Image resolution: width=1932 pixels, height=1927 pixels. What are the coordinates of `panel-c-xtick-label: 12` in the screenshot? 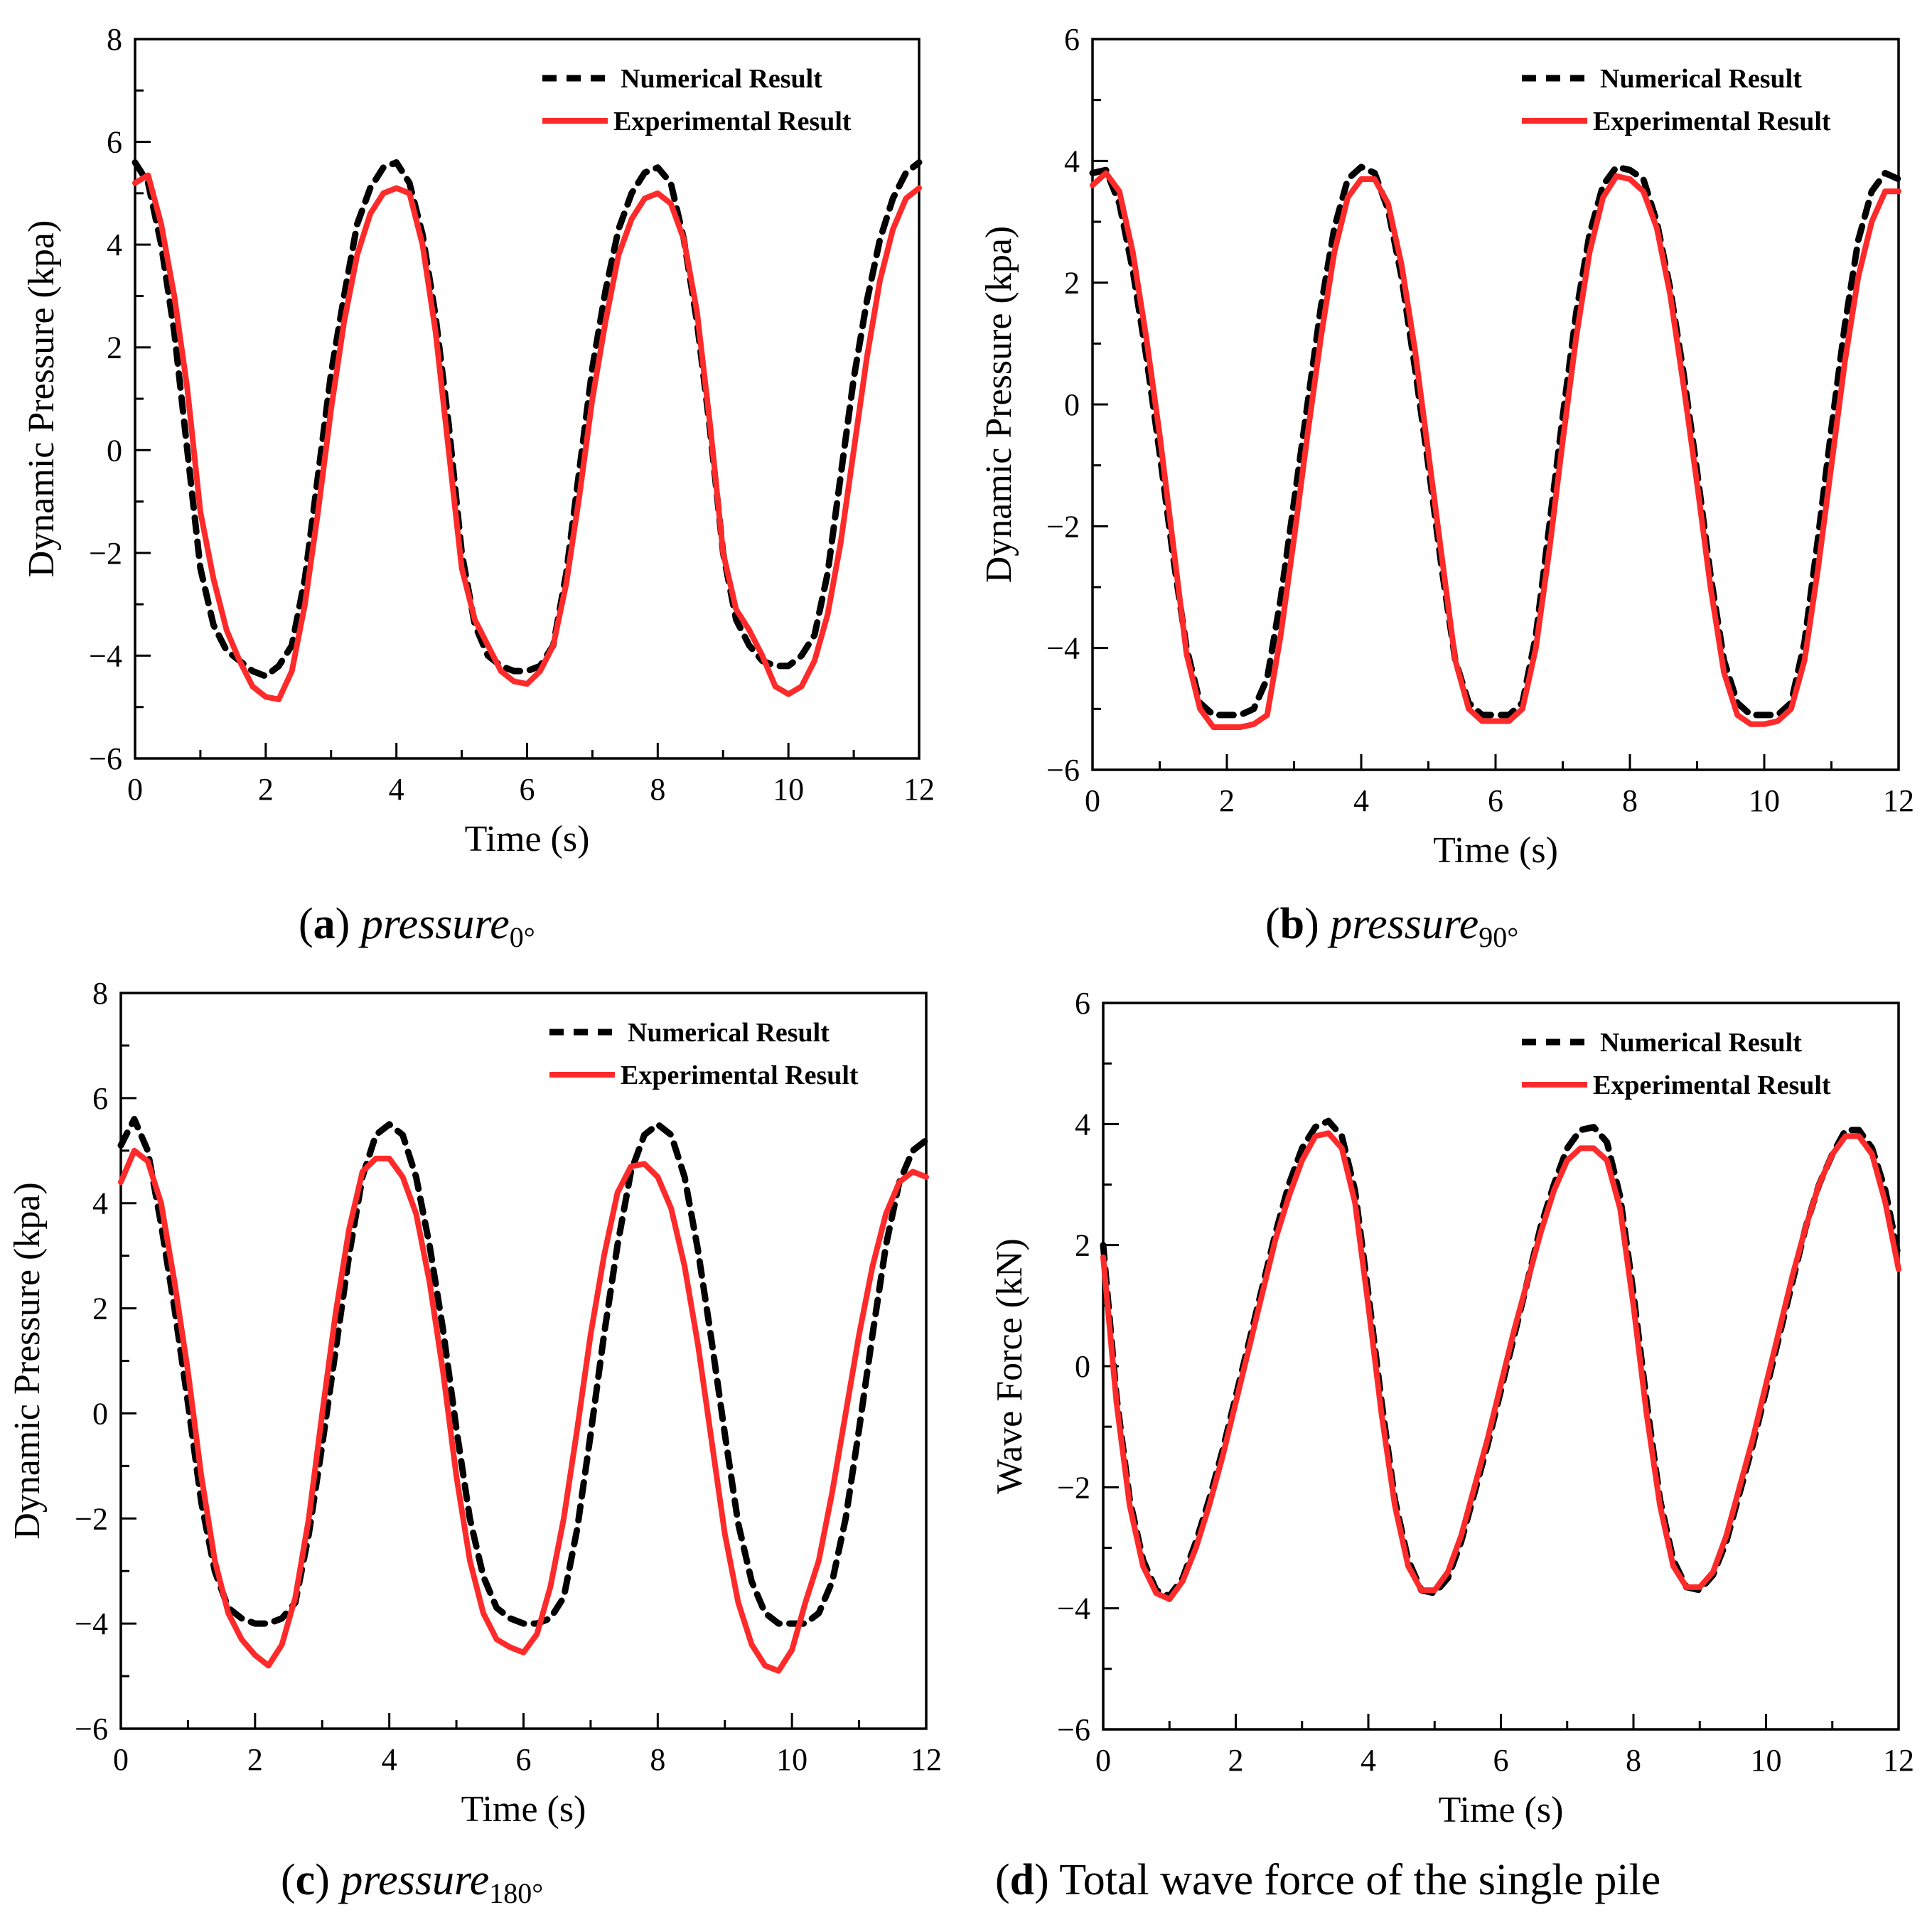 It's located at (926, 1760).